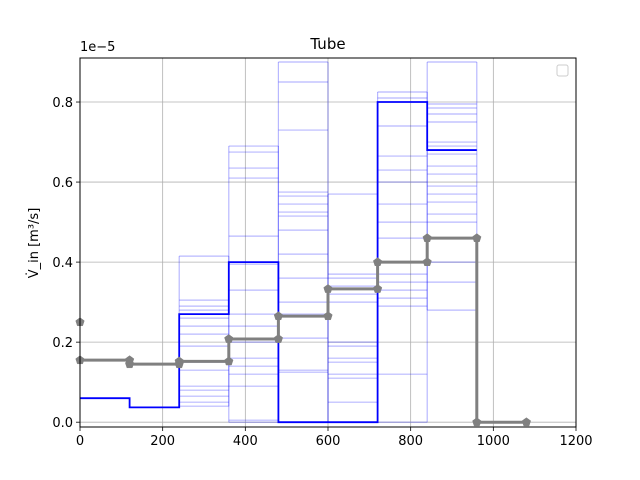 The height and width of the screenshot is (480, 640). Describe the element at coordinates (62, 423) in the screenshot. I see `y-tick-label-0: 0.0` at that location.